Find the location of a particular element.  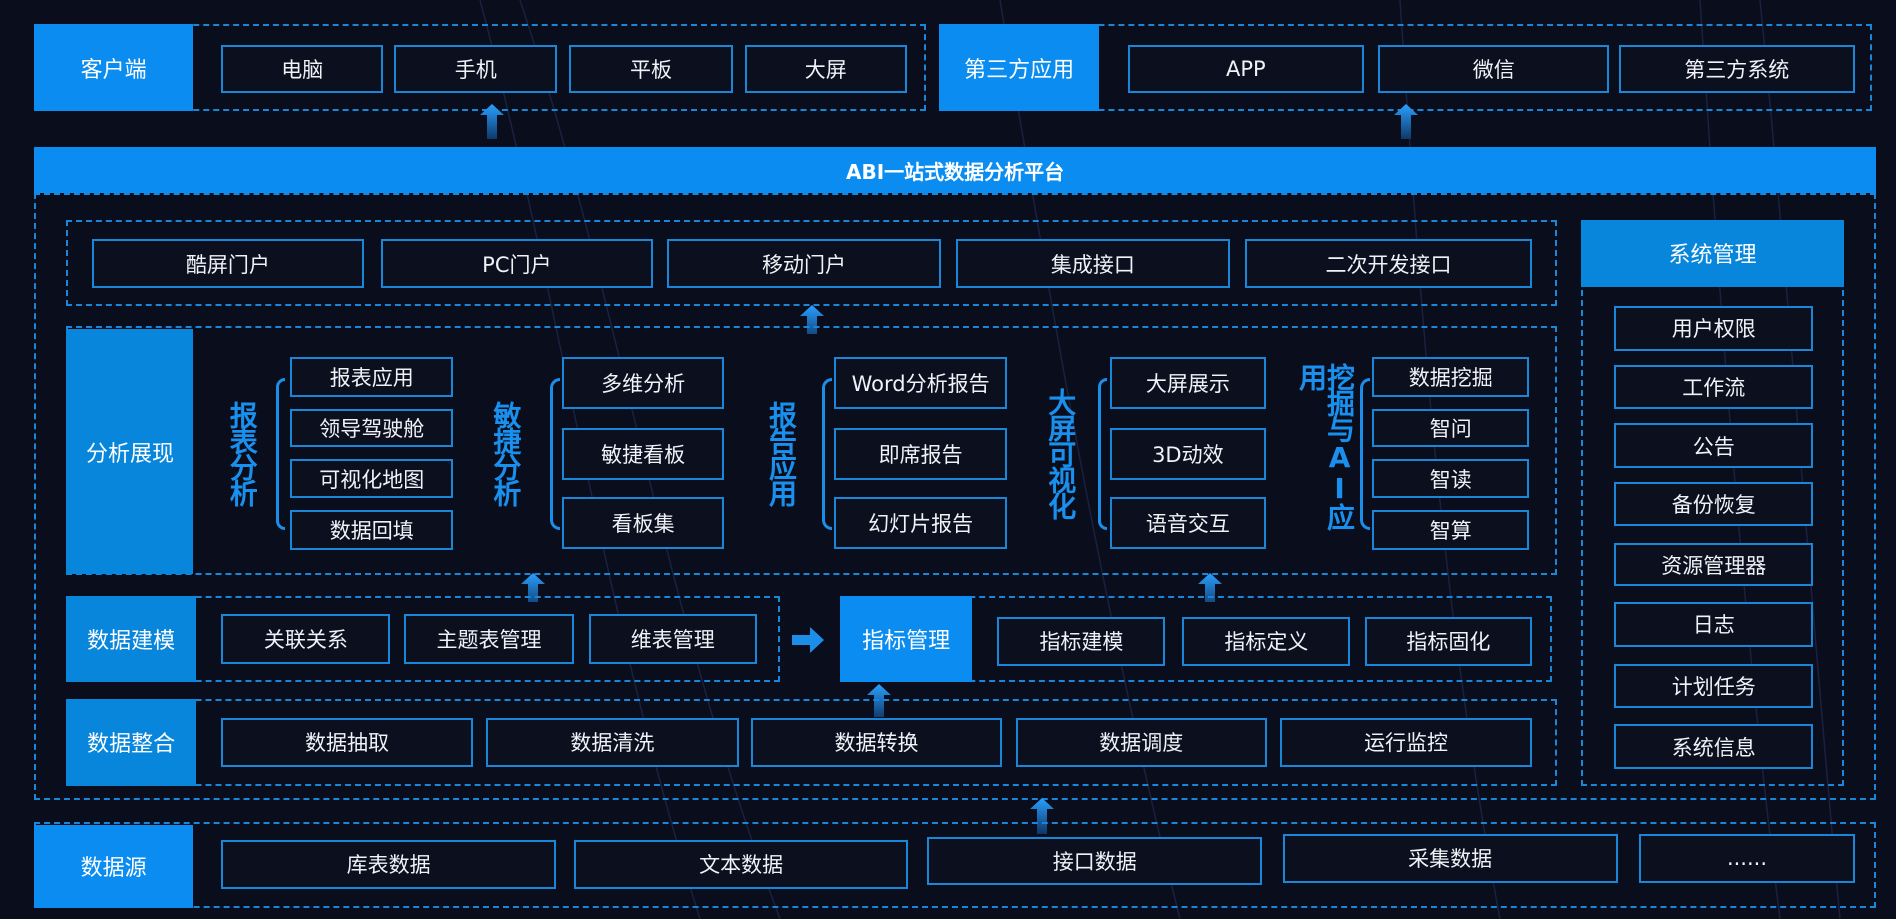

analysis-group-title: 敏捷分析 is located at coordinates (506, 453).